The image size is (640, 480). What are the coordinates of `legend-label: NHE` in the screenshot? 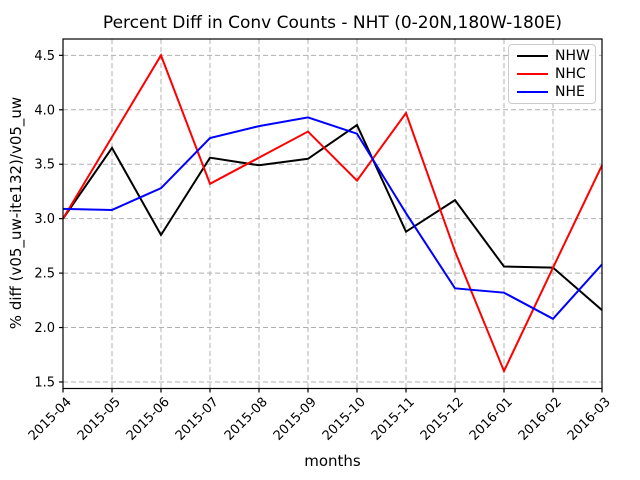 It's located at (570, 92).